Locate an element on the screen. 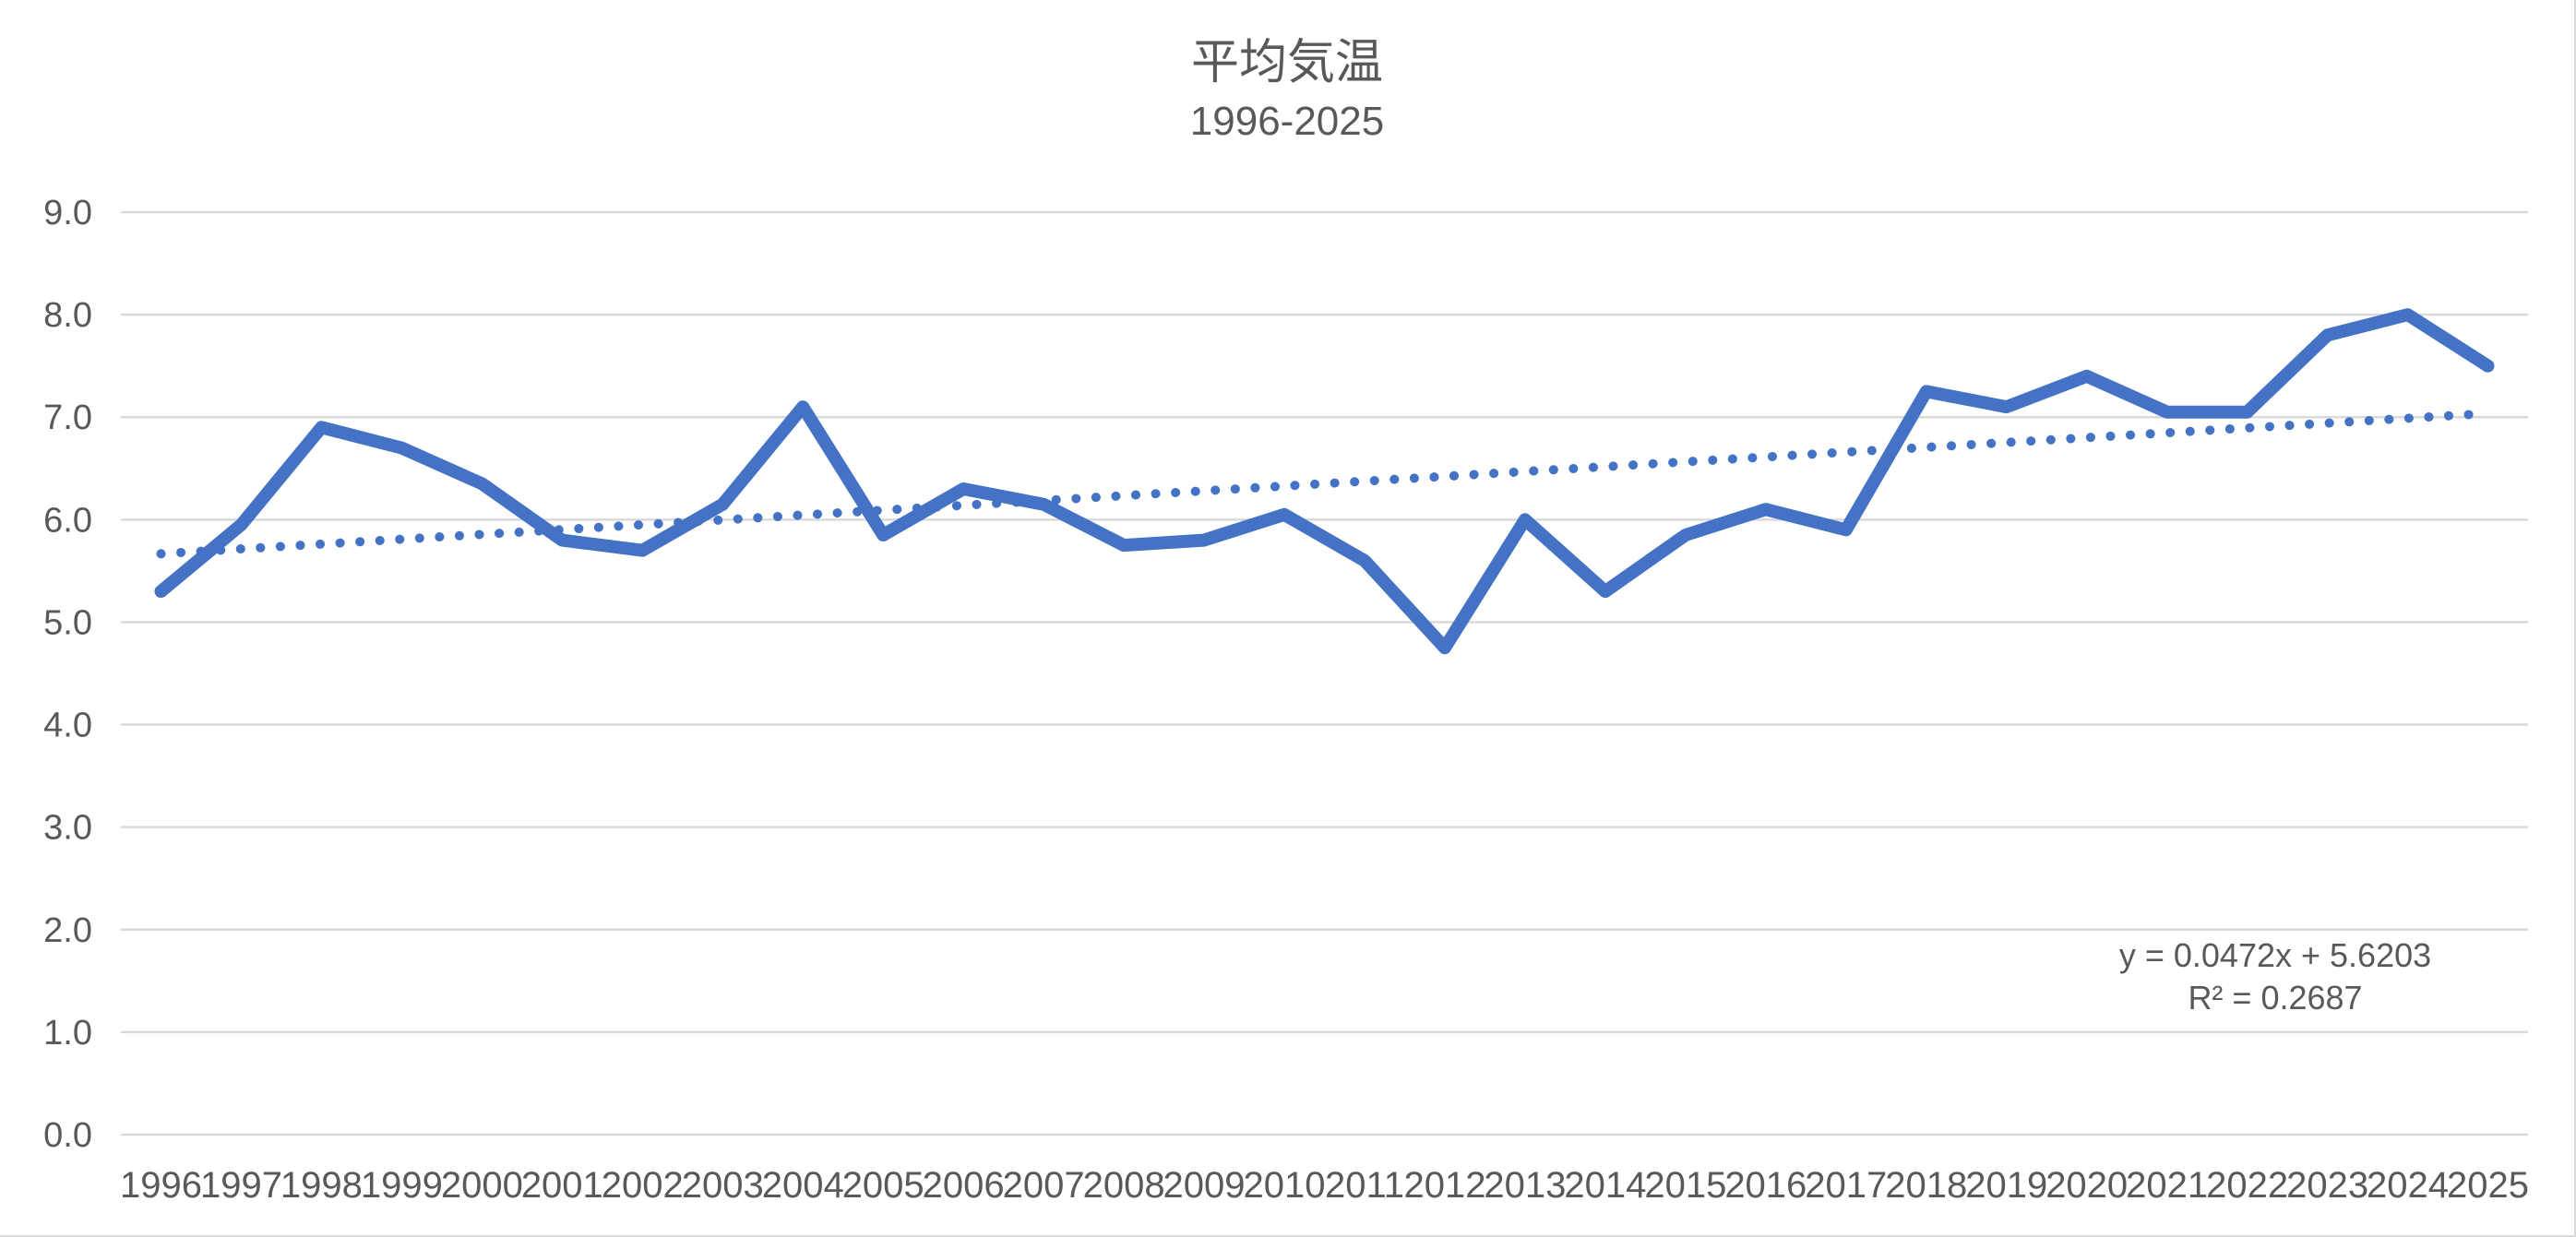  x-tick-label: 2018 is located at coordinates (1926, 1185).